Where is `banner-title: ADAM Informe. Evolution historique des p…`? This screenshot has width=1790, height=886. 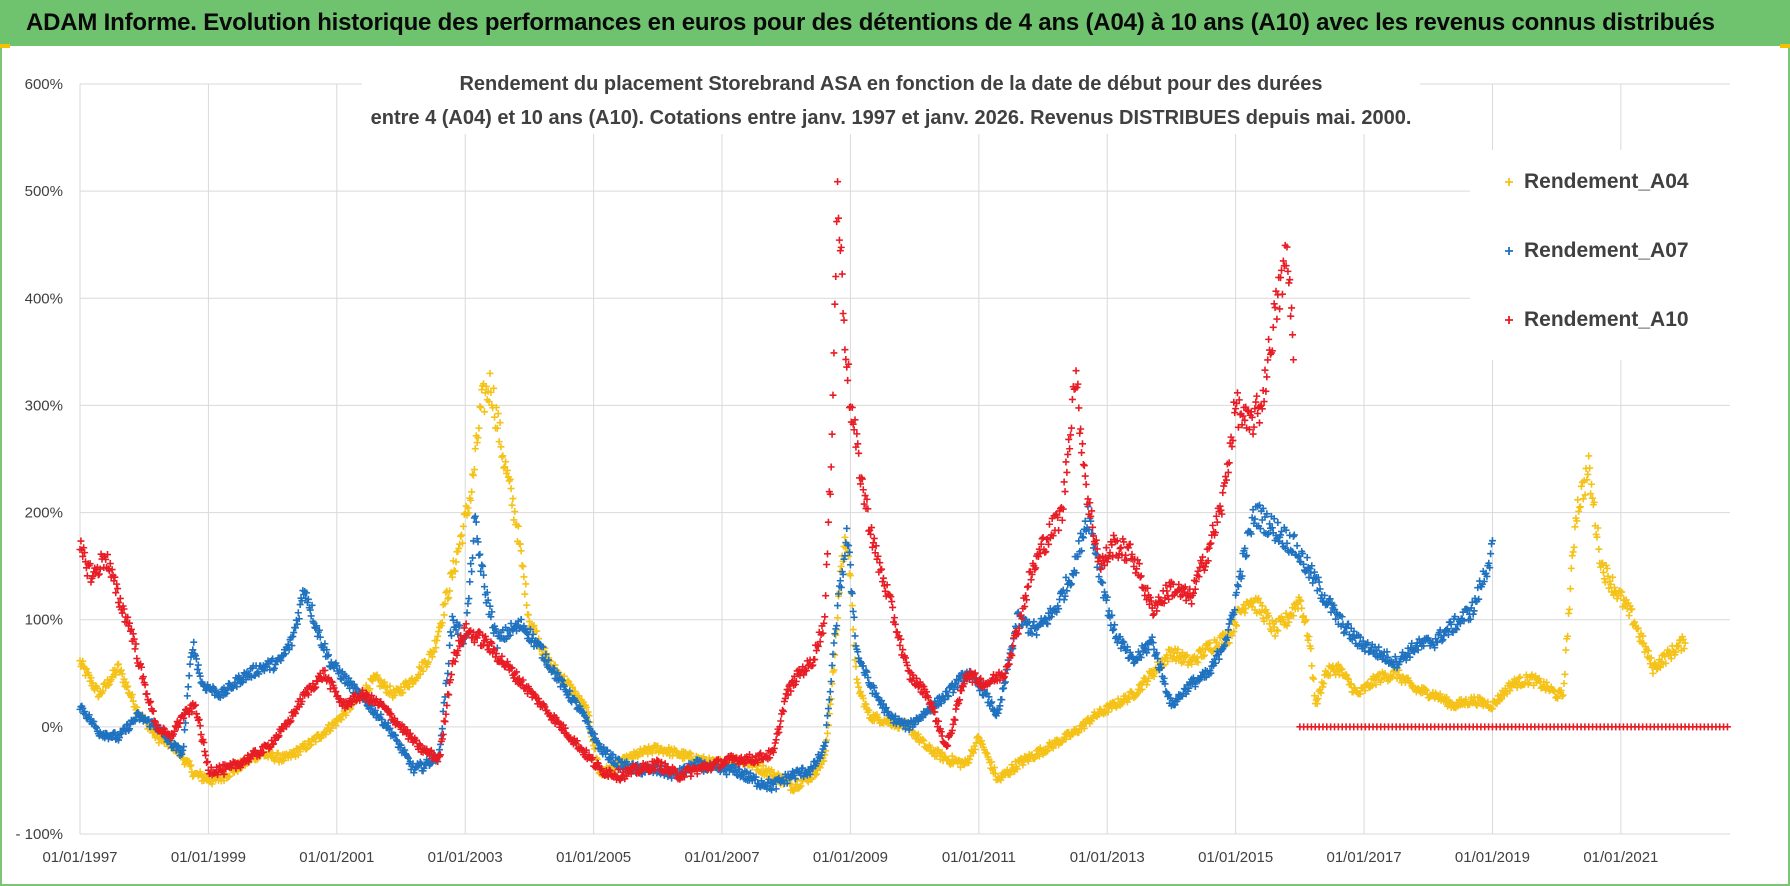
banner-title: ADAM Informe. Evolution historique des p… is located at coordinates (870, 22).